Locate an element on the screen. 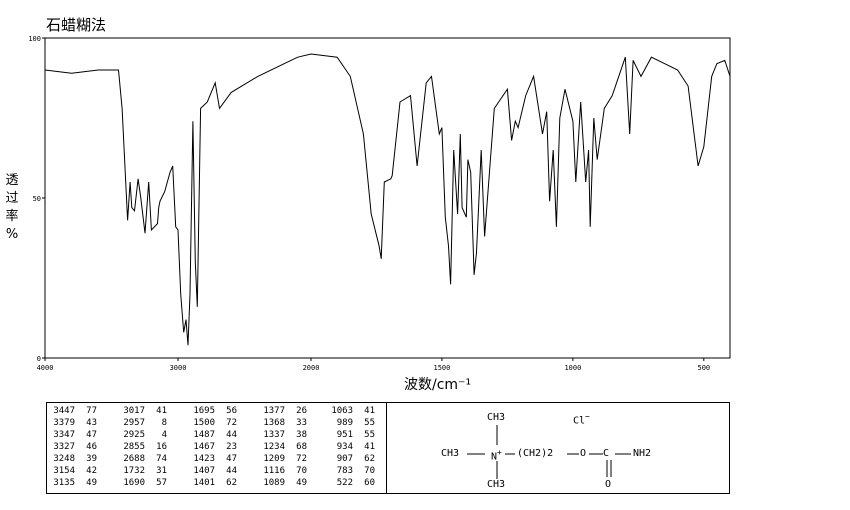  peak-row: 1234 68 is located at coordinates (283, 447).